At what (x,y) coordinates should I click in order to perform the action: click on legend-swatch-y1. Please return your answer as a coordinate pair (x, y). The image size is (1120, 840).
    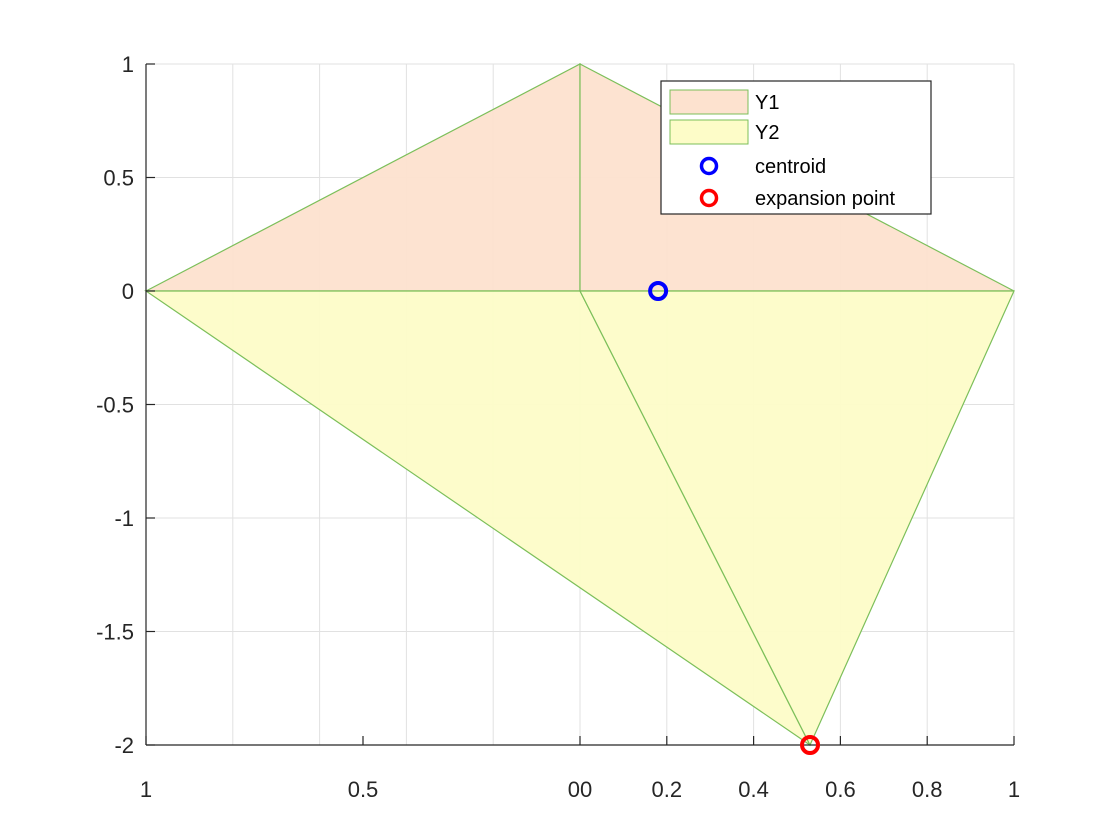
    Looking at the image, I should click on (709, 102).